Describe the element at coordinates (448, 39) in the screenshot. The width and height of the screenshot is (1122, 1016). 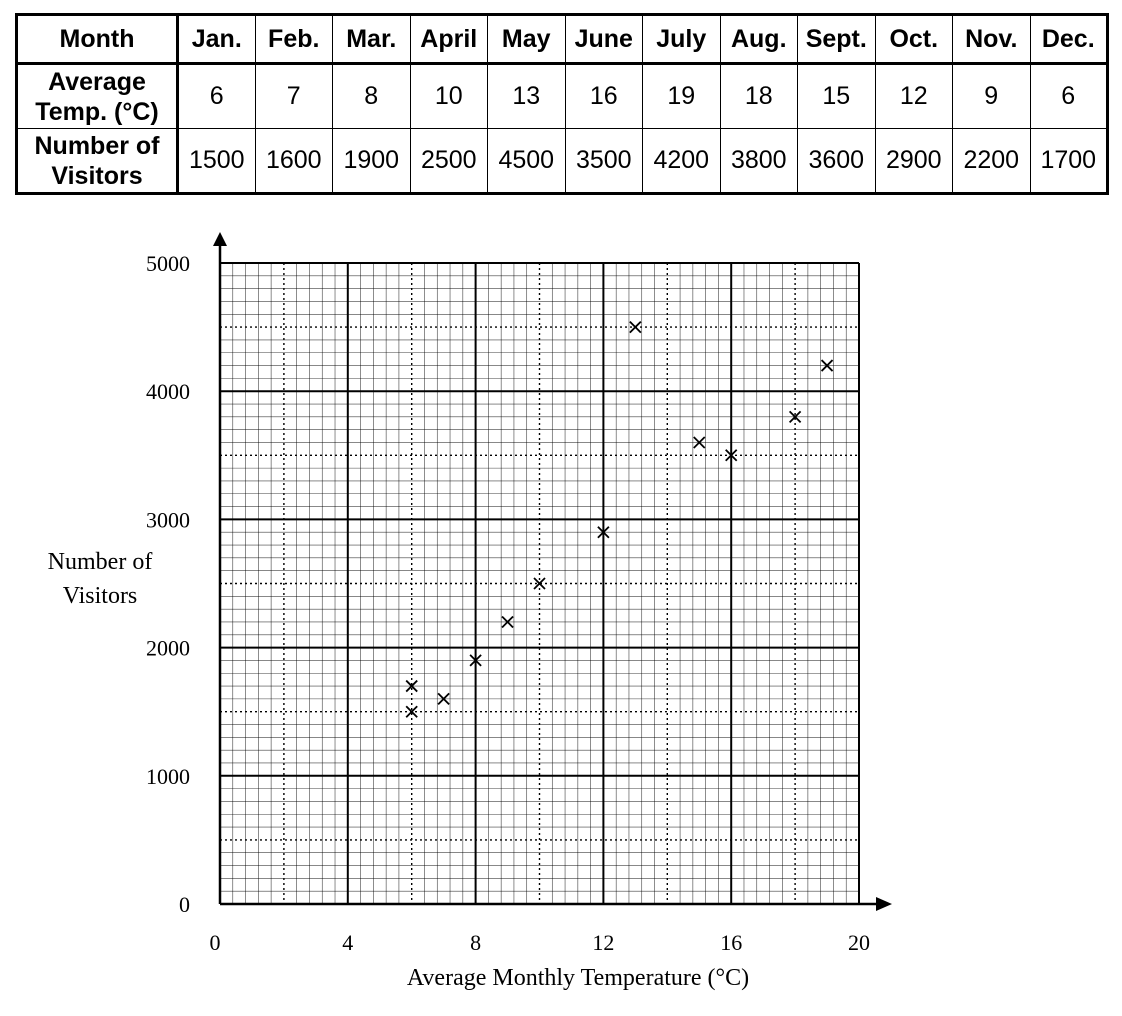
I see `month-cell: April` at that location.